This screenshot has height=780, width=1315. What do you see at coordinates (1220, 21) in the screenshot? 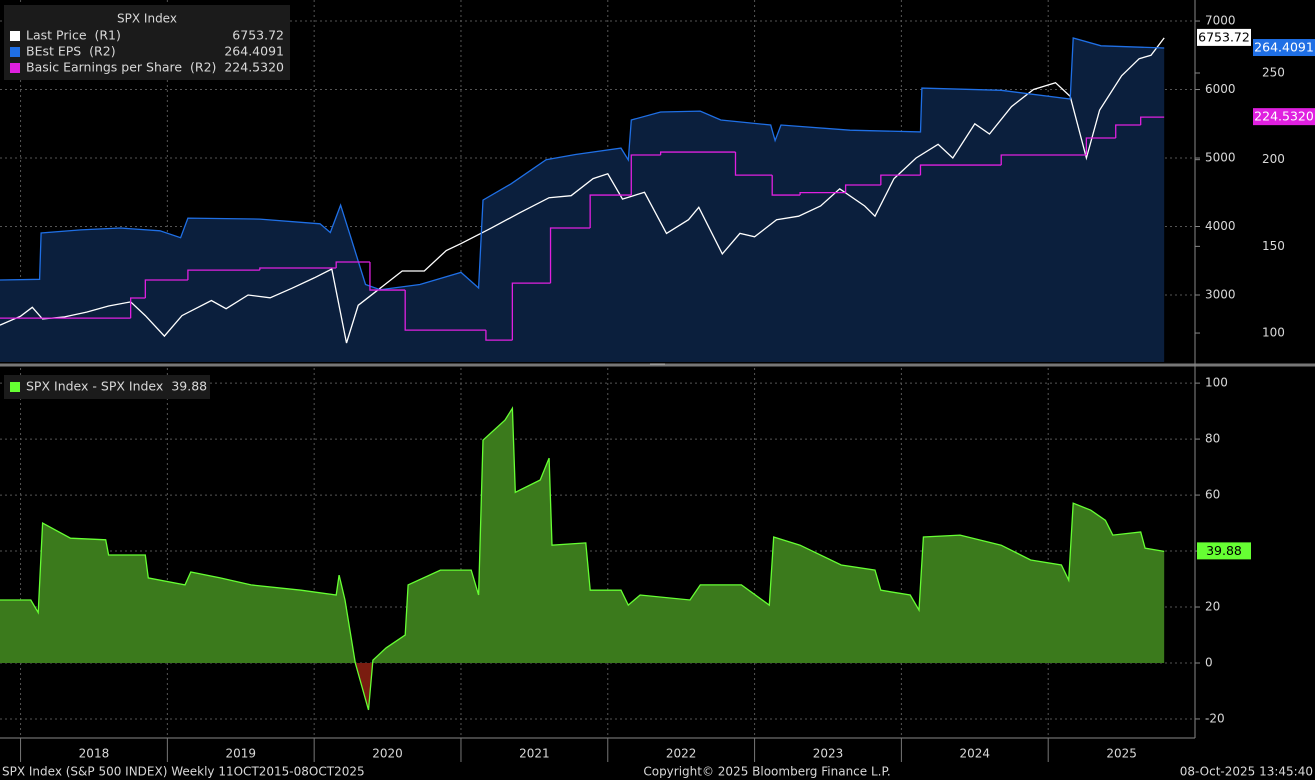
I see `y-tick-label: 7000` at bounding box center [1220, 21].